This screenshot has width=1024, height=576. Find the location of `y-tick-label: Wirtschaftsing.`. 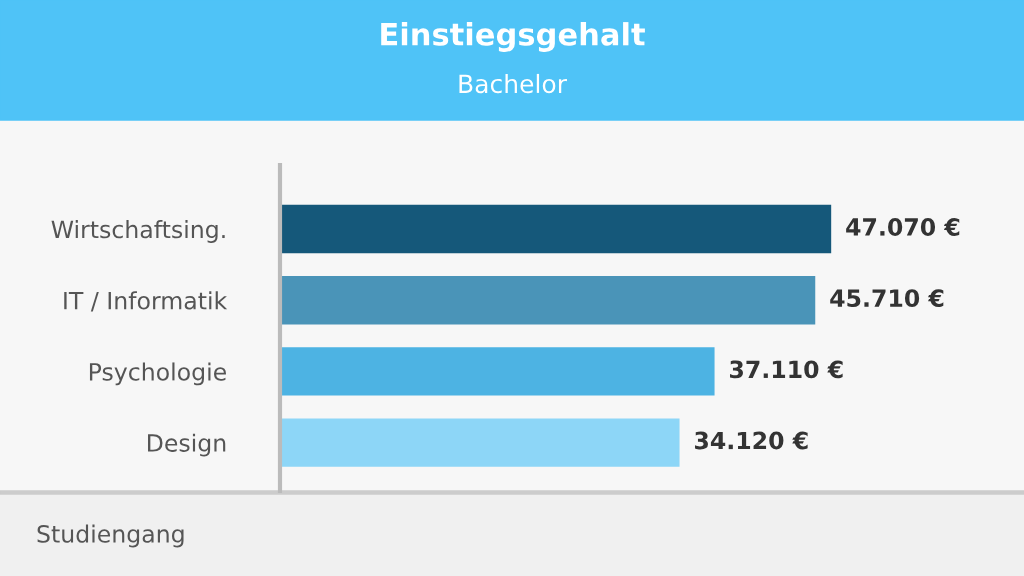

y-tick-label: Wirtschaftsing. is located at coordinates (138, 231).